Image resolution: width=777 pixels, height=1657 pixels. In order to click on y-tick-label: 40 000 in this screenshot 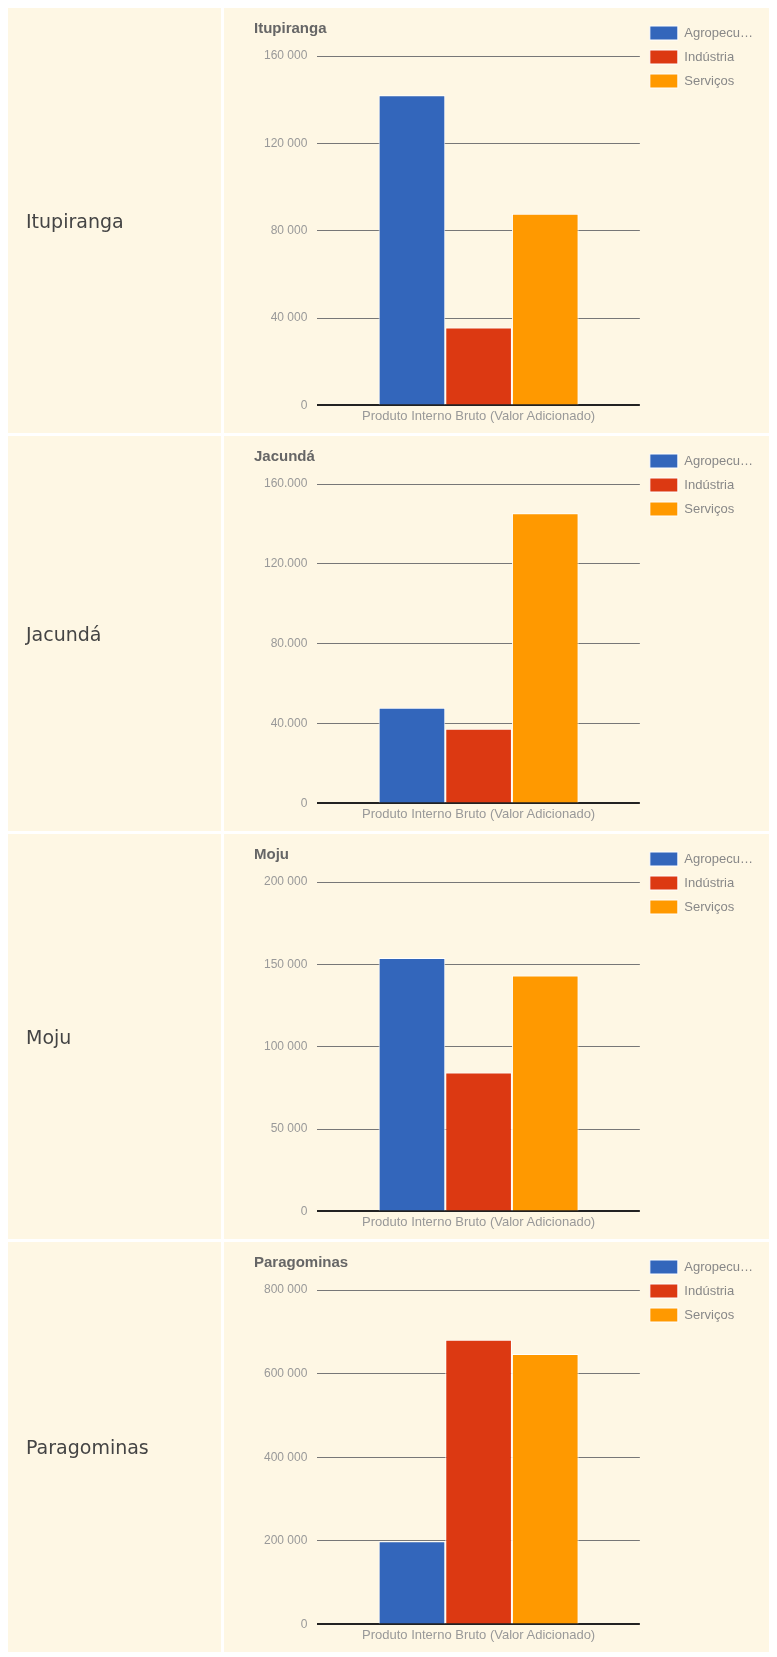, I will do `click(289, 317)`.